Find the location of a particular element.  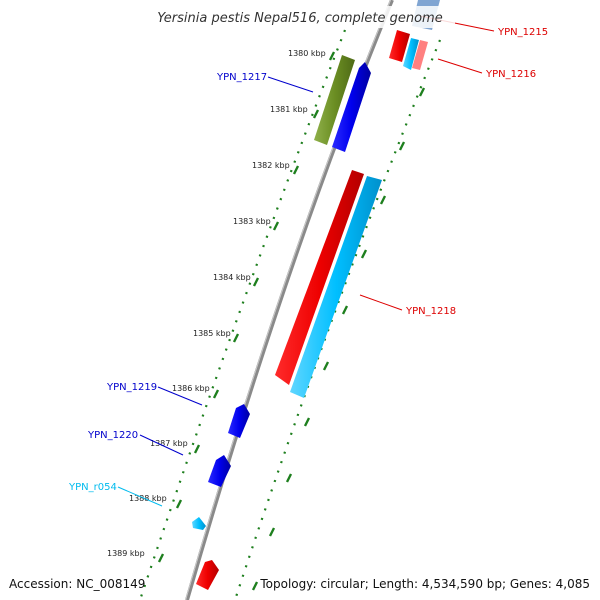

label-ypn-1219: YPN_1219 is located at coordinates (131, 387).